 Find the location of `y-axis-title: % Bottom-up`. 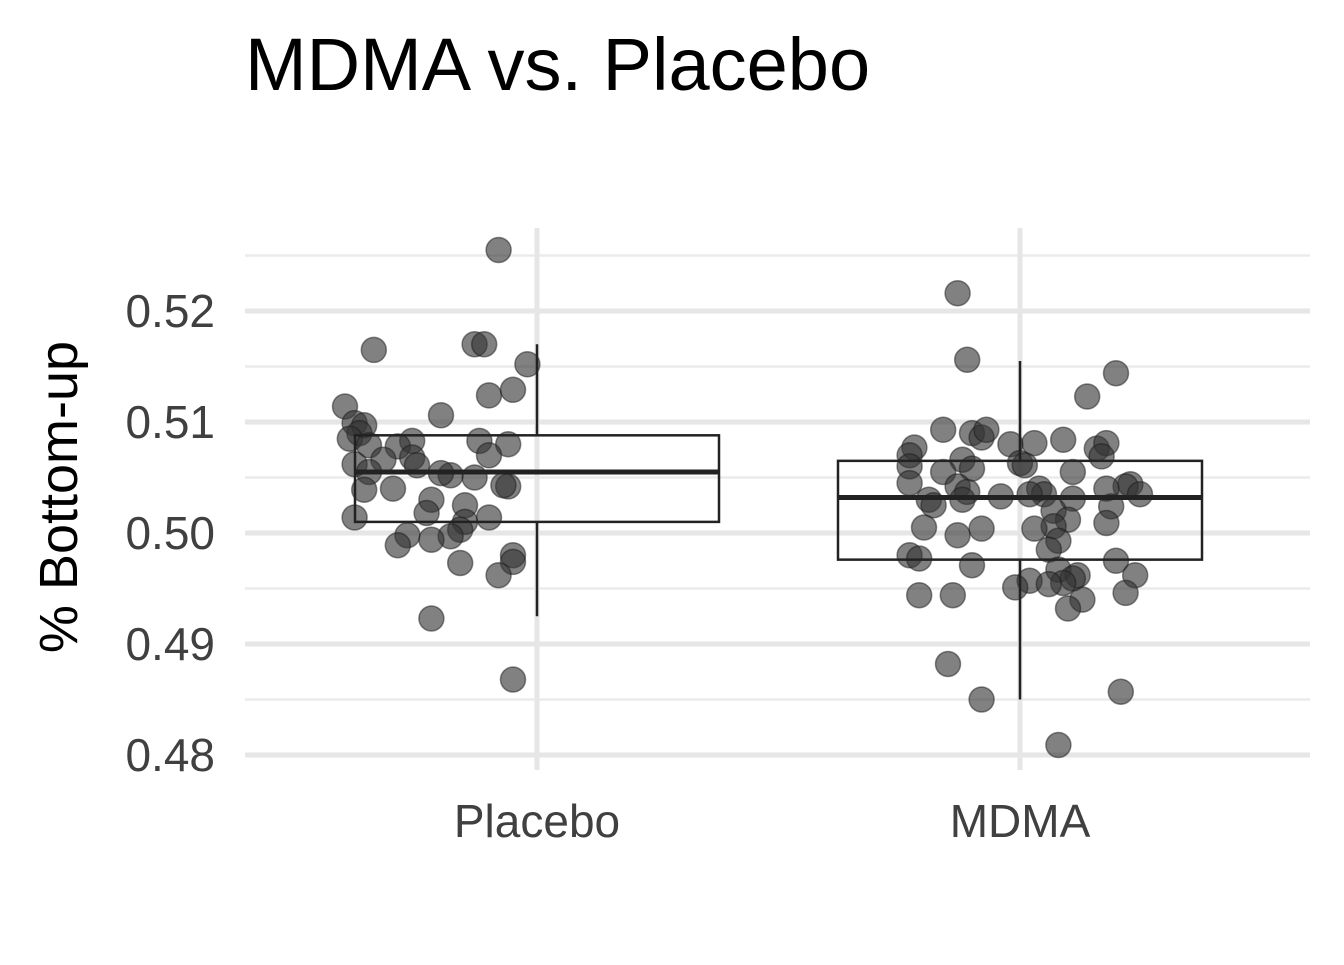

y-axis-title: % Bottom-up is located at coordinates (59, 497).